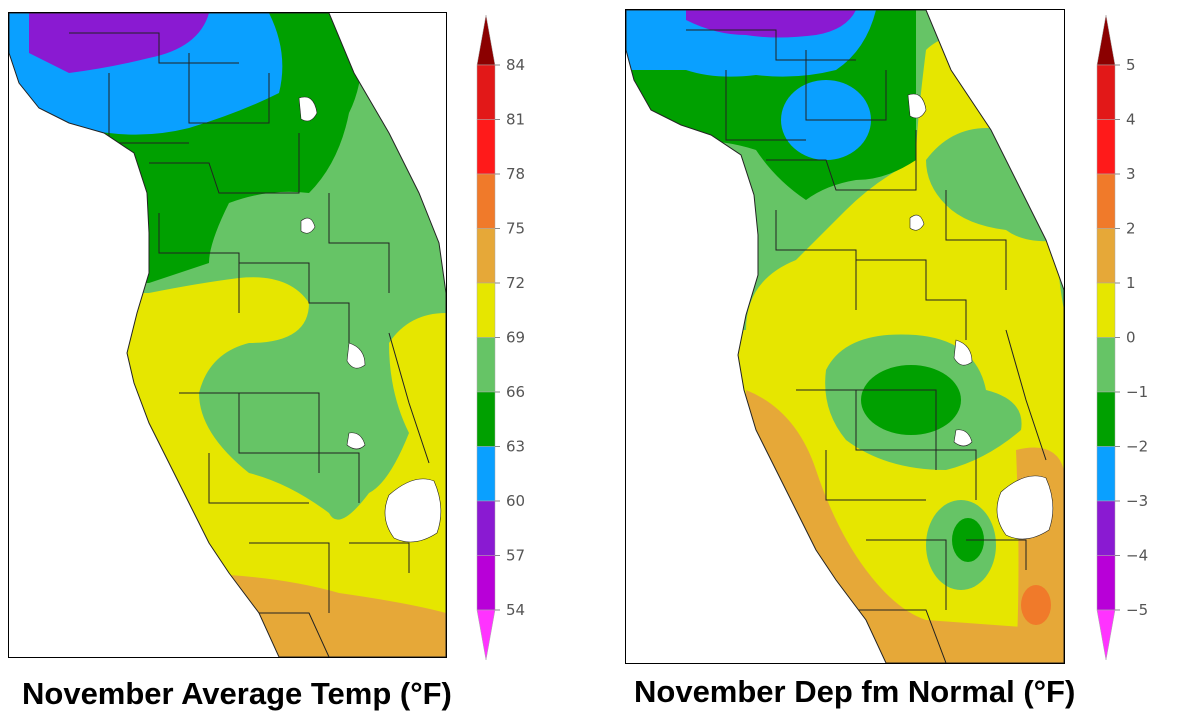 This screenshot has width=1177, height=720. What do you see at coordinates (1036, 605) in the screenshot?
I see `contour-orange` at bounding box center [1036, 605].